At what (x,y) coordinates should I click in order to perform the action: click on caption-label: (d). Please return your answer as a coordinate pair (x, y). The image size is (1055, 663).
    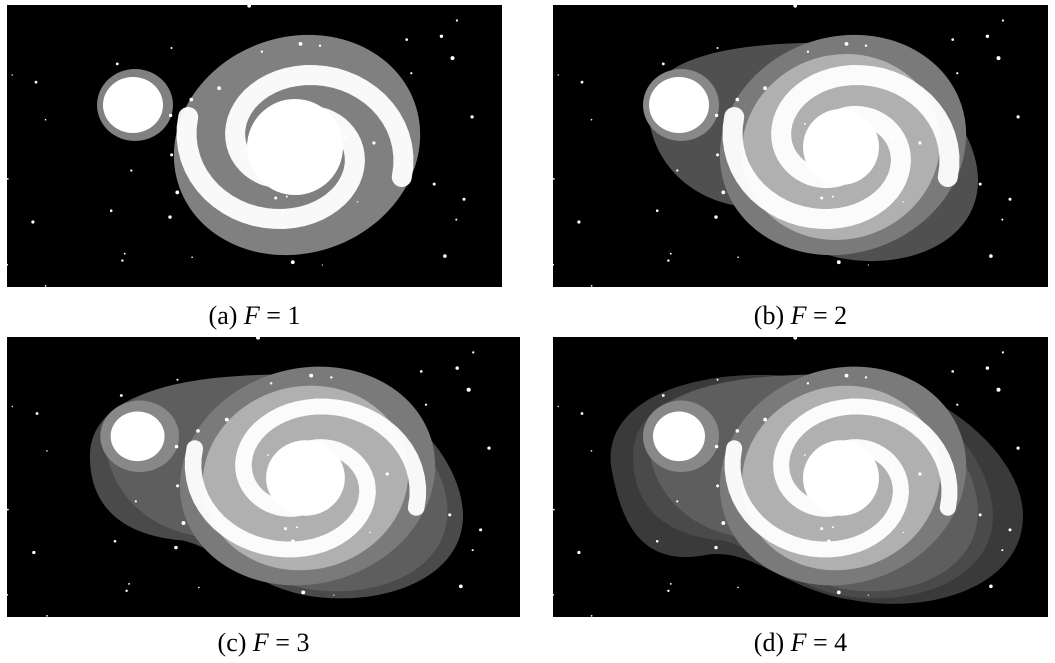
    Looking at the image, I should click on (769, 642).